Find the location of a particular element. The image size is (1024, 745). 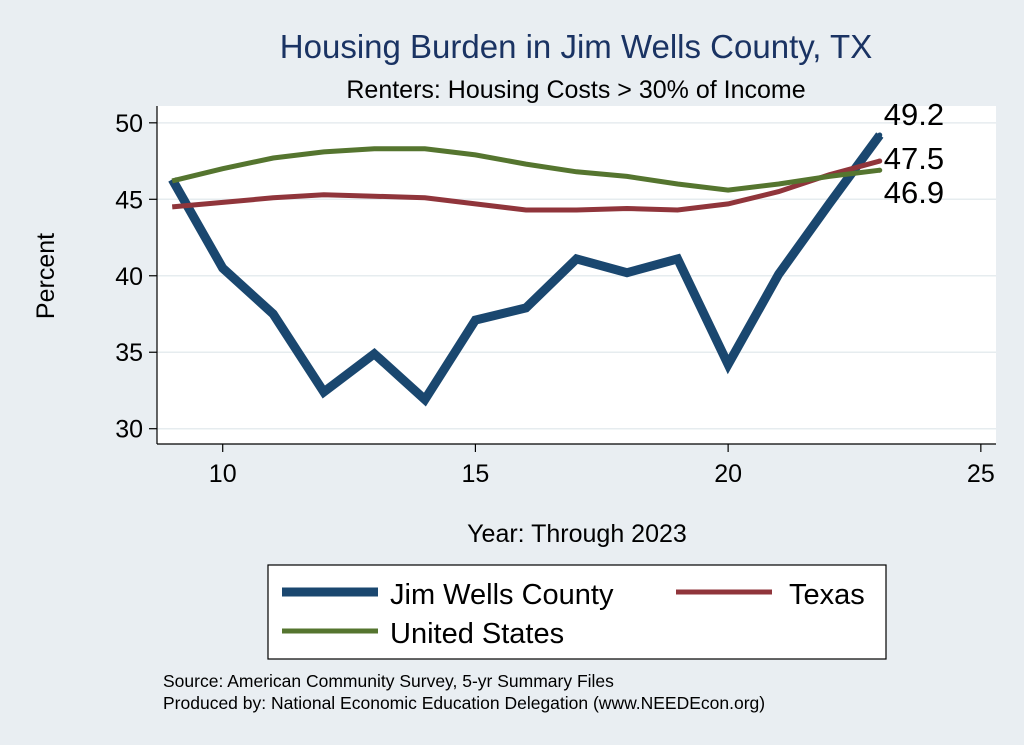

x-tick-label: 25 is located at coordinates (981, 474).